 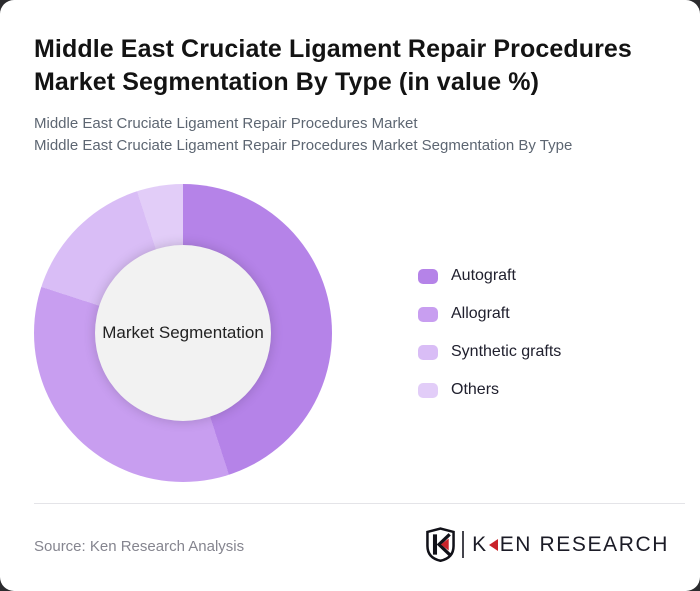 I want to click on legend-item: Allograft, so click(x=489, y=314).